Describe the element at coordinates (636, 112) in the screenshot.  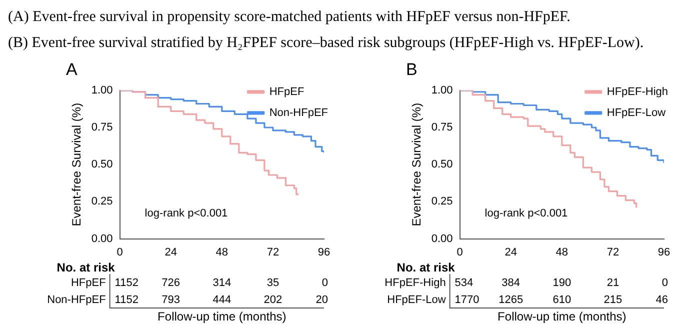
I see `legend-label: HFpEF-Low` at that location.